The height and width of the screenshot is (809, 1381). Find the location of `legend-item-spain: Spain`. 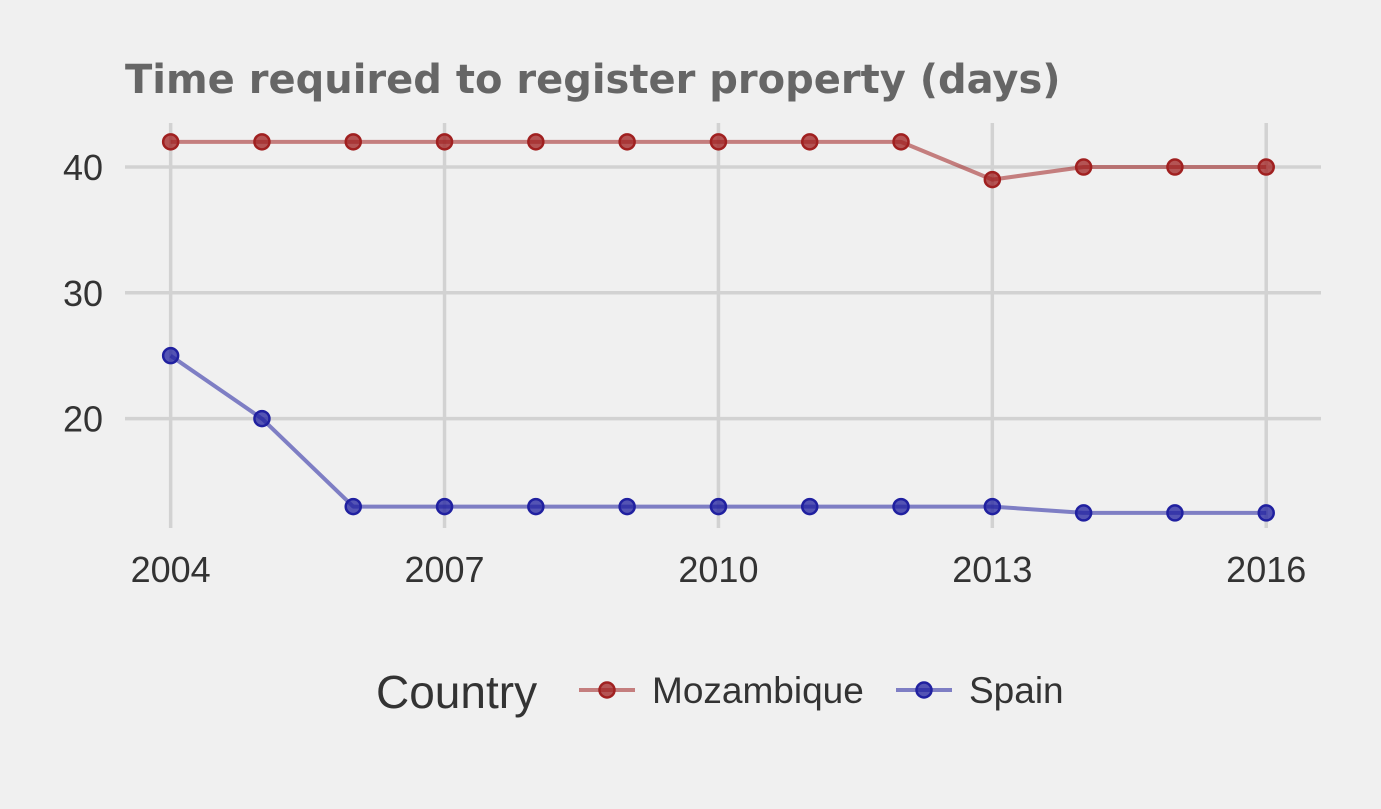

legend-item-spain: Spain is located at coordinates (980, 690).